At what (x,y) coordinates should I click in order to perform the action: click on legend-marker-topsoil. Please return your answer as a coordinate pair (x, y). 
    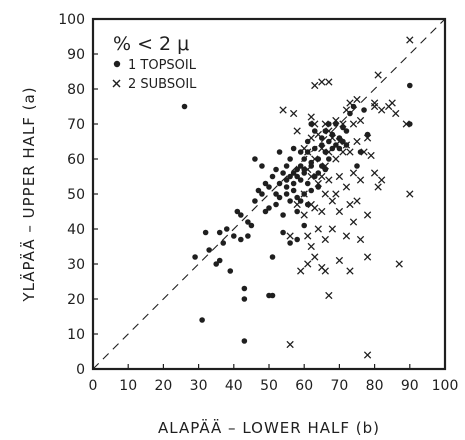
    Looking at the image, I should click on (117, 64).